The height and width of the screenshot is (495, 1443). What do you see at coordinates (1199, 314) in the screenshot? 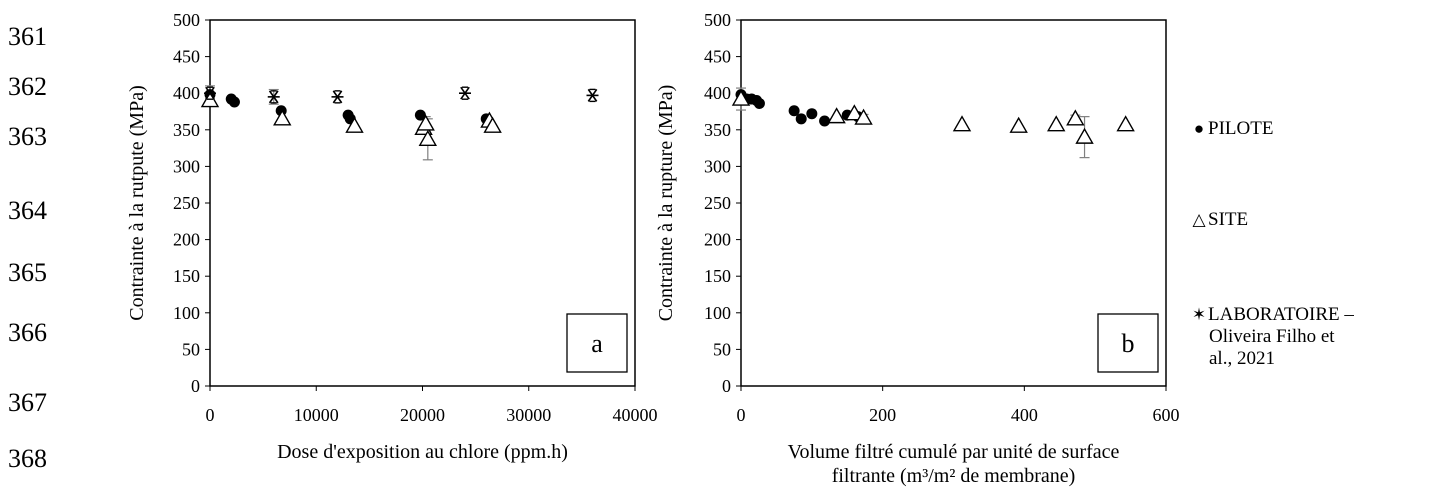
I see `star-marker-icon: ✶` at bounding box center [1199, 314].